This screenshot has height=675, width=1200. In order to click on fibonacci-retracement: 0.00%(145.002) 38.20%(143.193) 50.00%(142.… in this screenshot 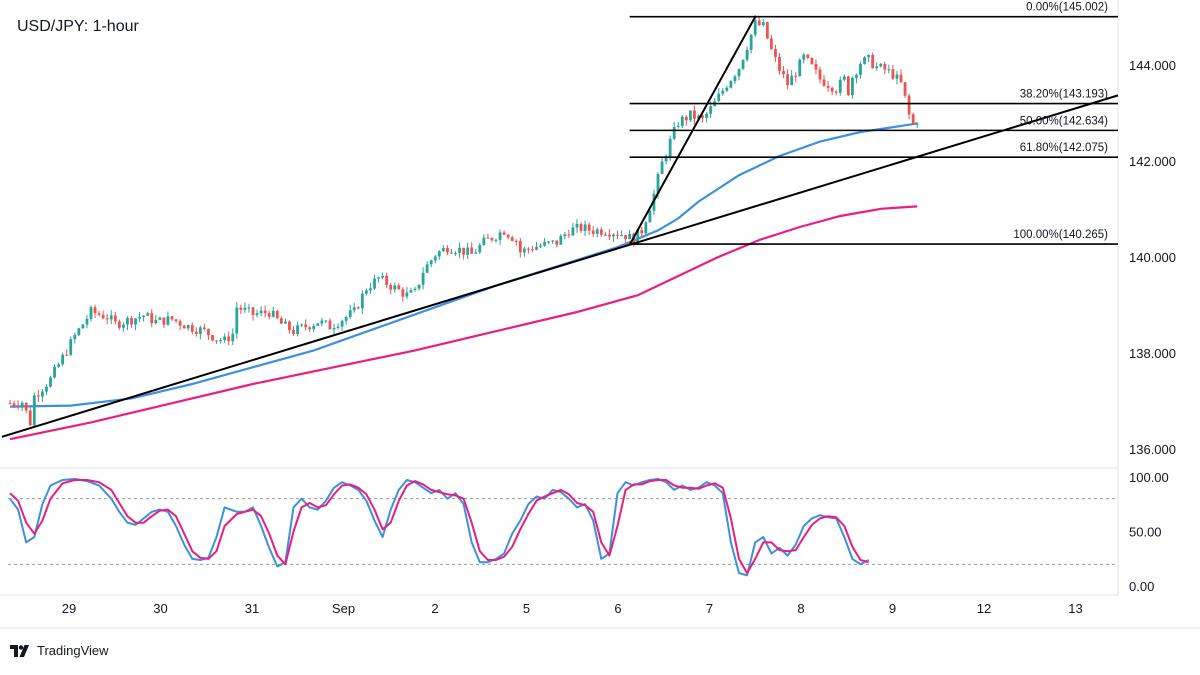, I will do `click(873, 123)`.